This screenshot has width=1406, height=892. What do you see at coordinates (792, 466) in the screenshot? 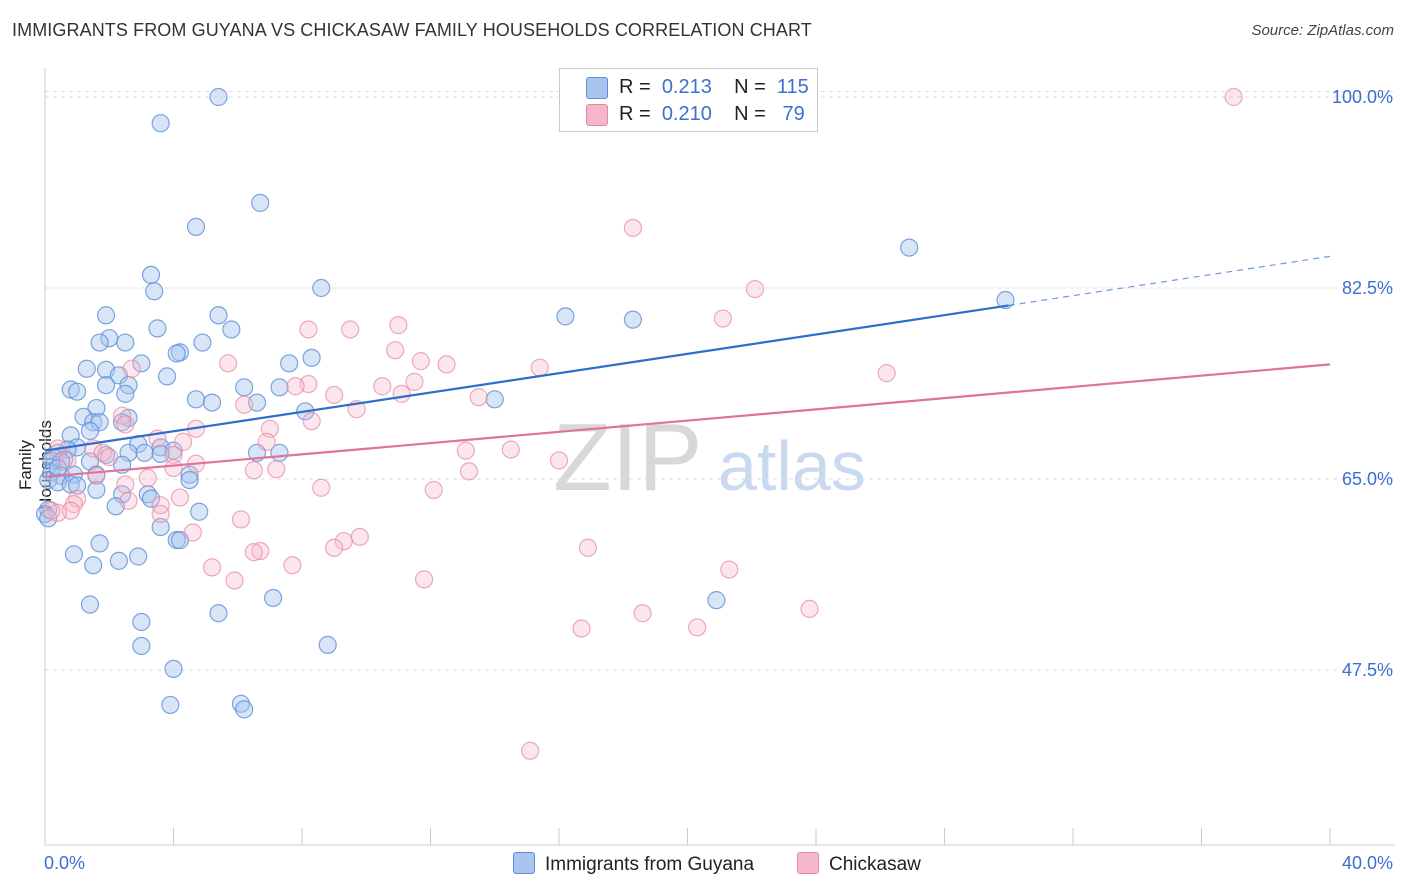
I see `watermark-atlas: atlas` at bounding box center [792, 466].